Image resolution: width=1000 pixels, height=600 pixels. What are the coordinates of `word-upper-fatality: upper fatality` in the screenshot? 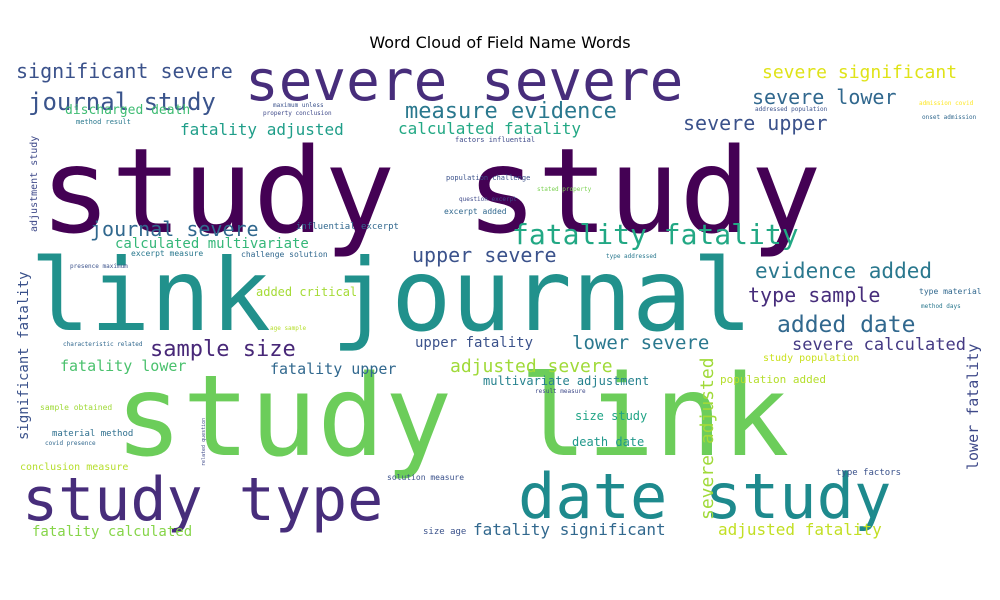 It's located at (474, 343).